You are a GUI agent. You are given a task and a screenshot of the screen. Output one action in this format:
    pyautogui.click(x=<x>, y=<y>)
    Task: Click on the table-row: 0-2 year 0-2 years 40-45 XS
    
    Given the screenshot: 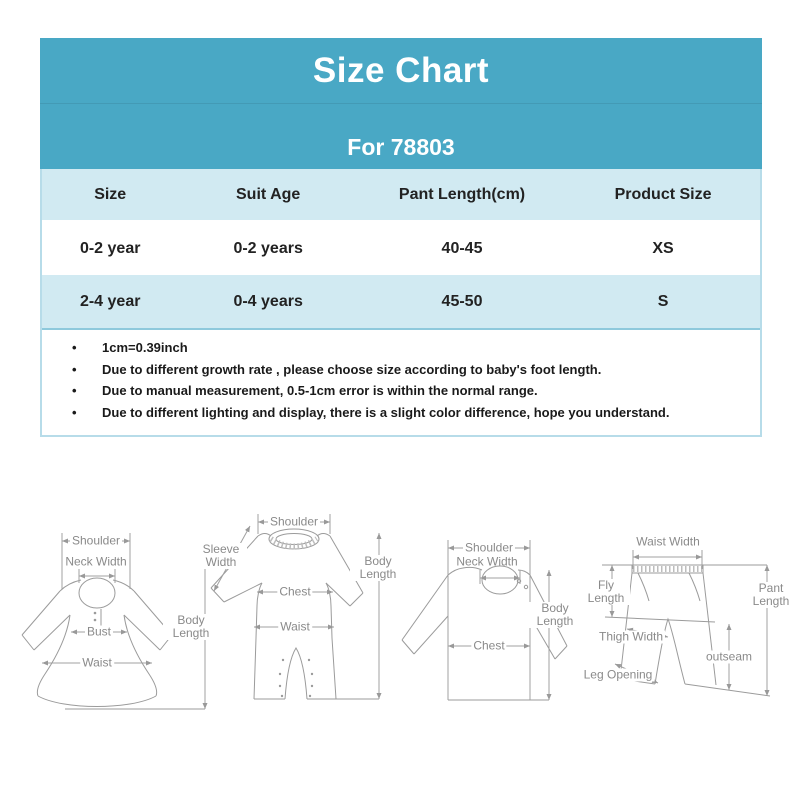 What is the action you would take?
    pyautogui.click(x=401, y=248)
    